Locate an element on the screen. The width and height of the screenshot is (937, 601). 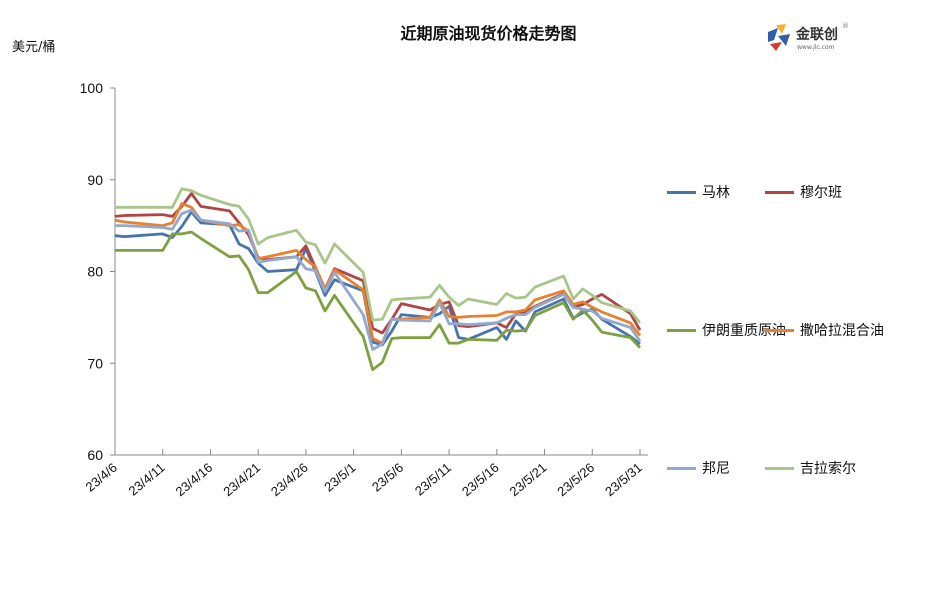
legend-item: 撒哈拉混合油 is located at coordinates (824, 330).